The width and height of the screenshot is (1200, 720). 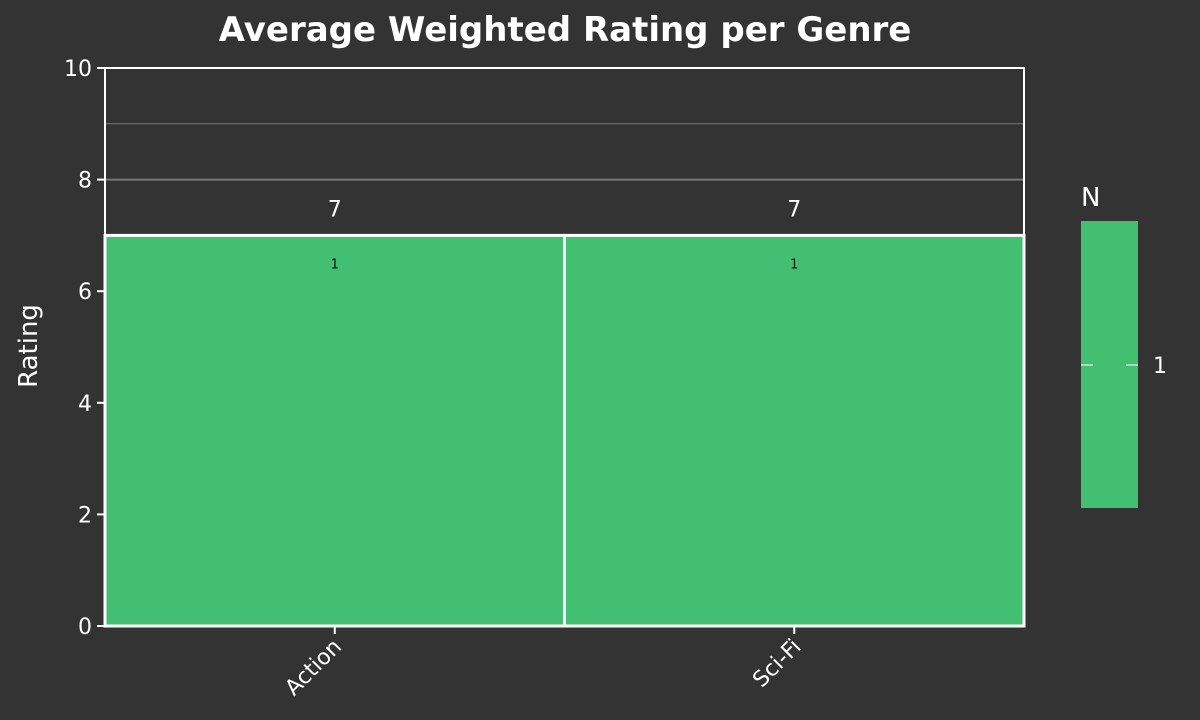 What do you see at coordinates (85, 515) in the screenshot?
I see `y-tick-label: 2` at bounding box center [85, 515].